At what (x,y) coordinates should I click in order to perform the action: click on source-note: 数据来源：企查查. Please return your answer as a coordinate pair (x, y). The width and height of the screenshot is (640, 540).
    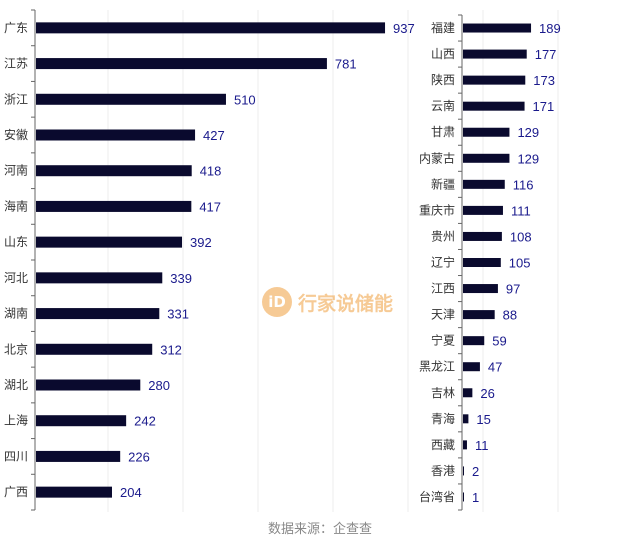
    Looking at the image, I should click on (319, 529).